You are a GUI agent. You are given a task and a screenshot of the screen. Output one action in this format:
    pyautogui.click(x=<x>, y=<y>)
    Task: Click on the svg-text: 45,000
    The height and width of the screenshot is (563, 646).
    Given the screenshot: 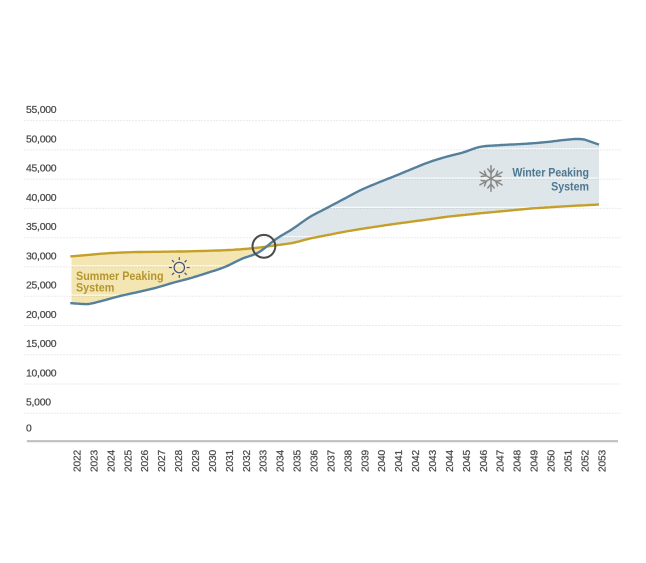 What is the action you would take?
    pyautogui.click(x=41, y=169)
    